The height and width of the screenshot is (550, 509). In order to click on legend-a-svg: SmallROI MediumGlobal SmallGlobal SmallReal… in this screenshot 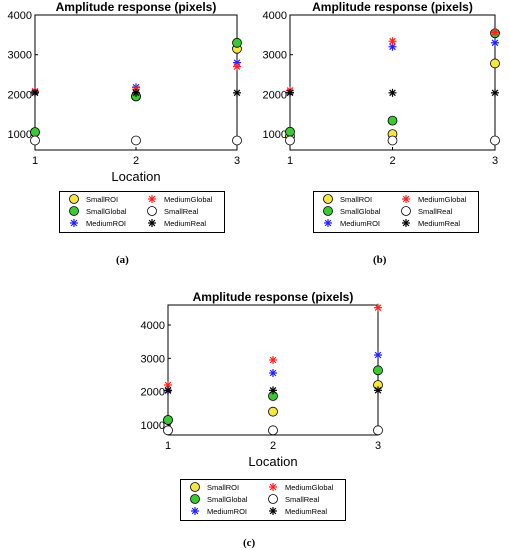, I will do `click(141, 211)`.